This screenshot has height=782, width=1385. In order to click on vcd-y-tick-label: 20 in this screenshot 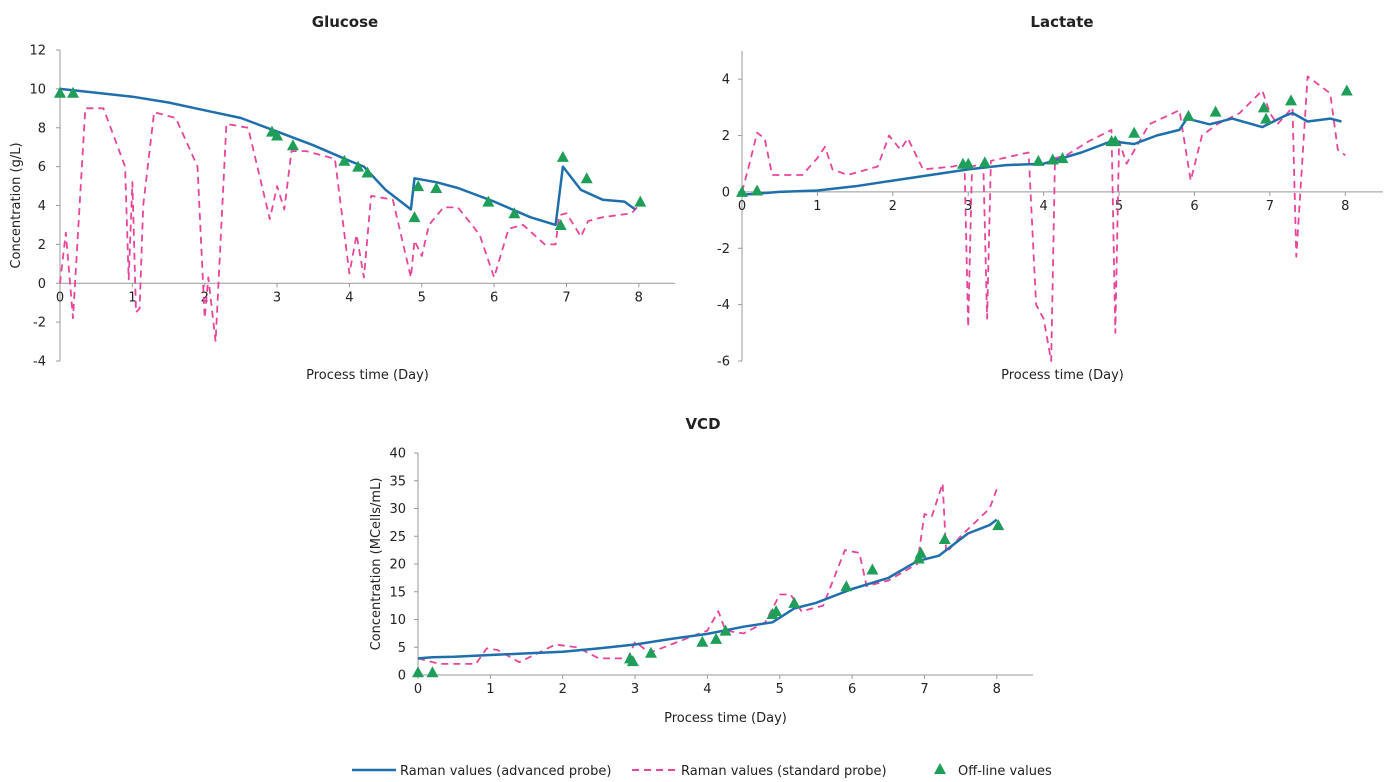, I will do `click(397, 565)`.